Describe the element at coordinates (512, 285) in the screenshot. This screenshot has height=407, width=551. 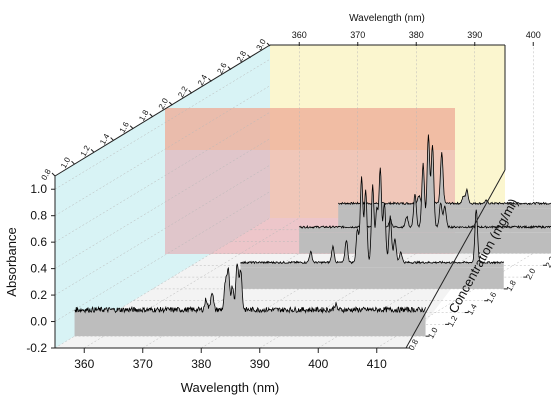
I see `z-tick-right-label-5: 1.8` at that location.